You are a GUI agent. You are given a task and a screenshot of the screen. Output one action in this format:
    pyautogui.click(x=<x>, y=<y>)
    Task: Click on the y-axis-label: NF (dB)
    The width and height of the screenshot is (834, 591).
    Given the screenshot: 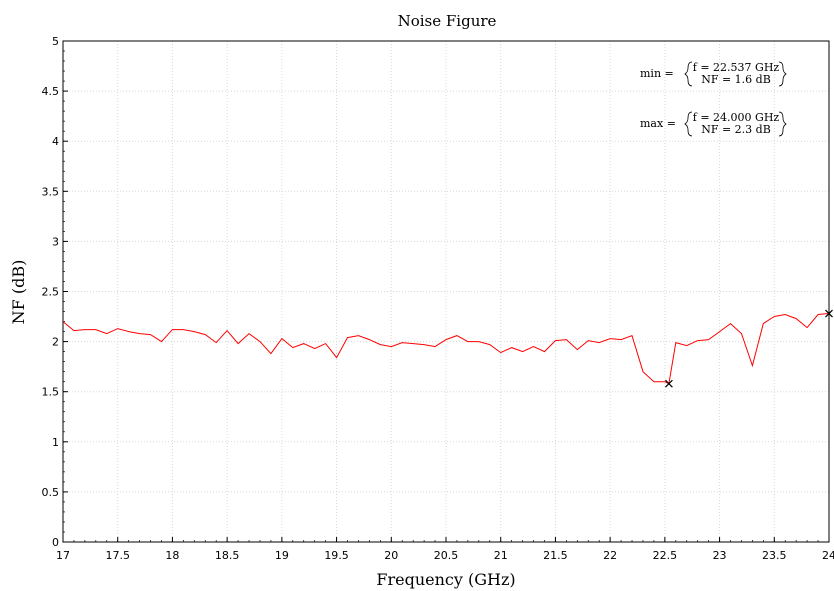 What is the action you would take?
    pyautogui.click(x=18, y=292)
    